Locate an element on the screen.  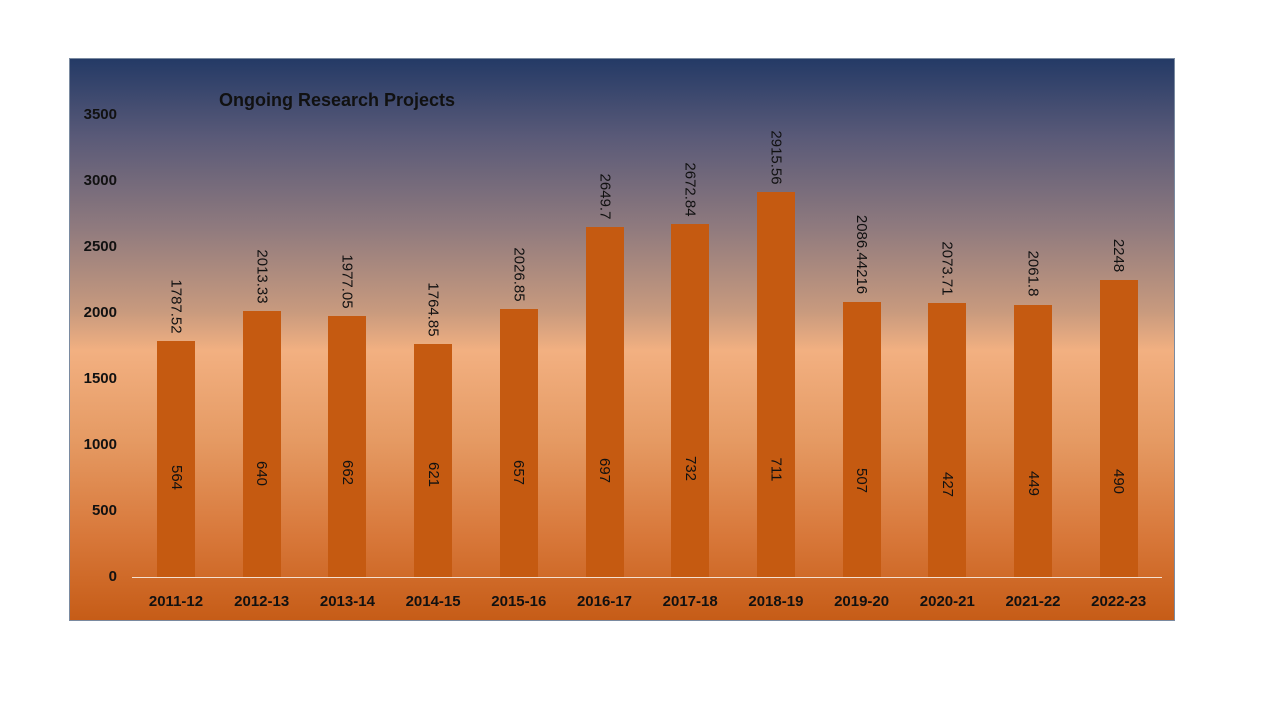
x-tick-label: 2014-15 is located at coordinates (433, 601).